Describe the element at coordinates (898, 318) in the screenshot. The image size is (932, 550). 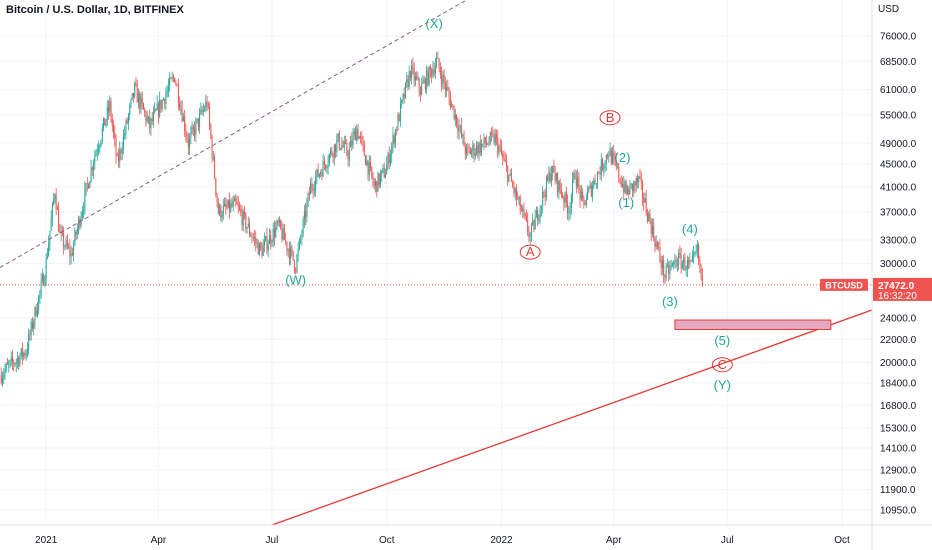
I see `y-tick-label: 24000.0` at that location.